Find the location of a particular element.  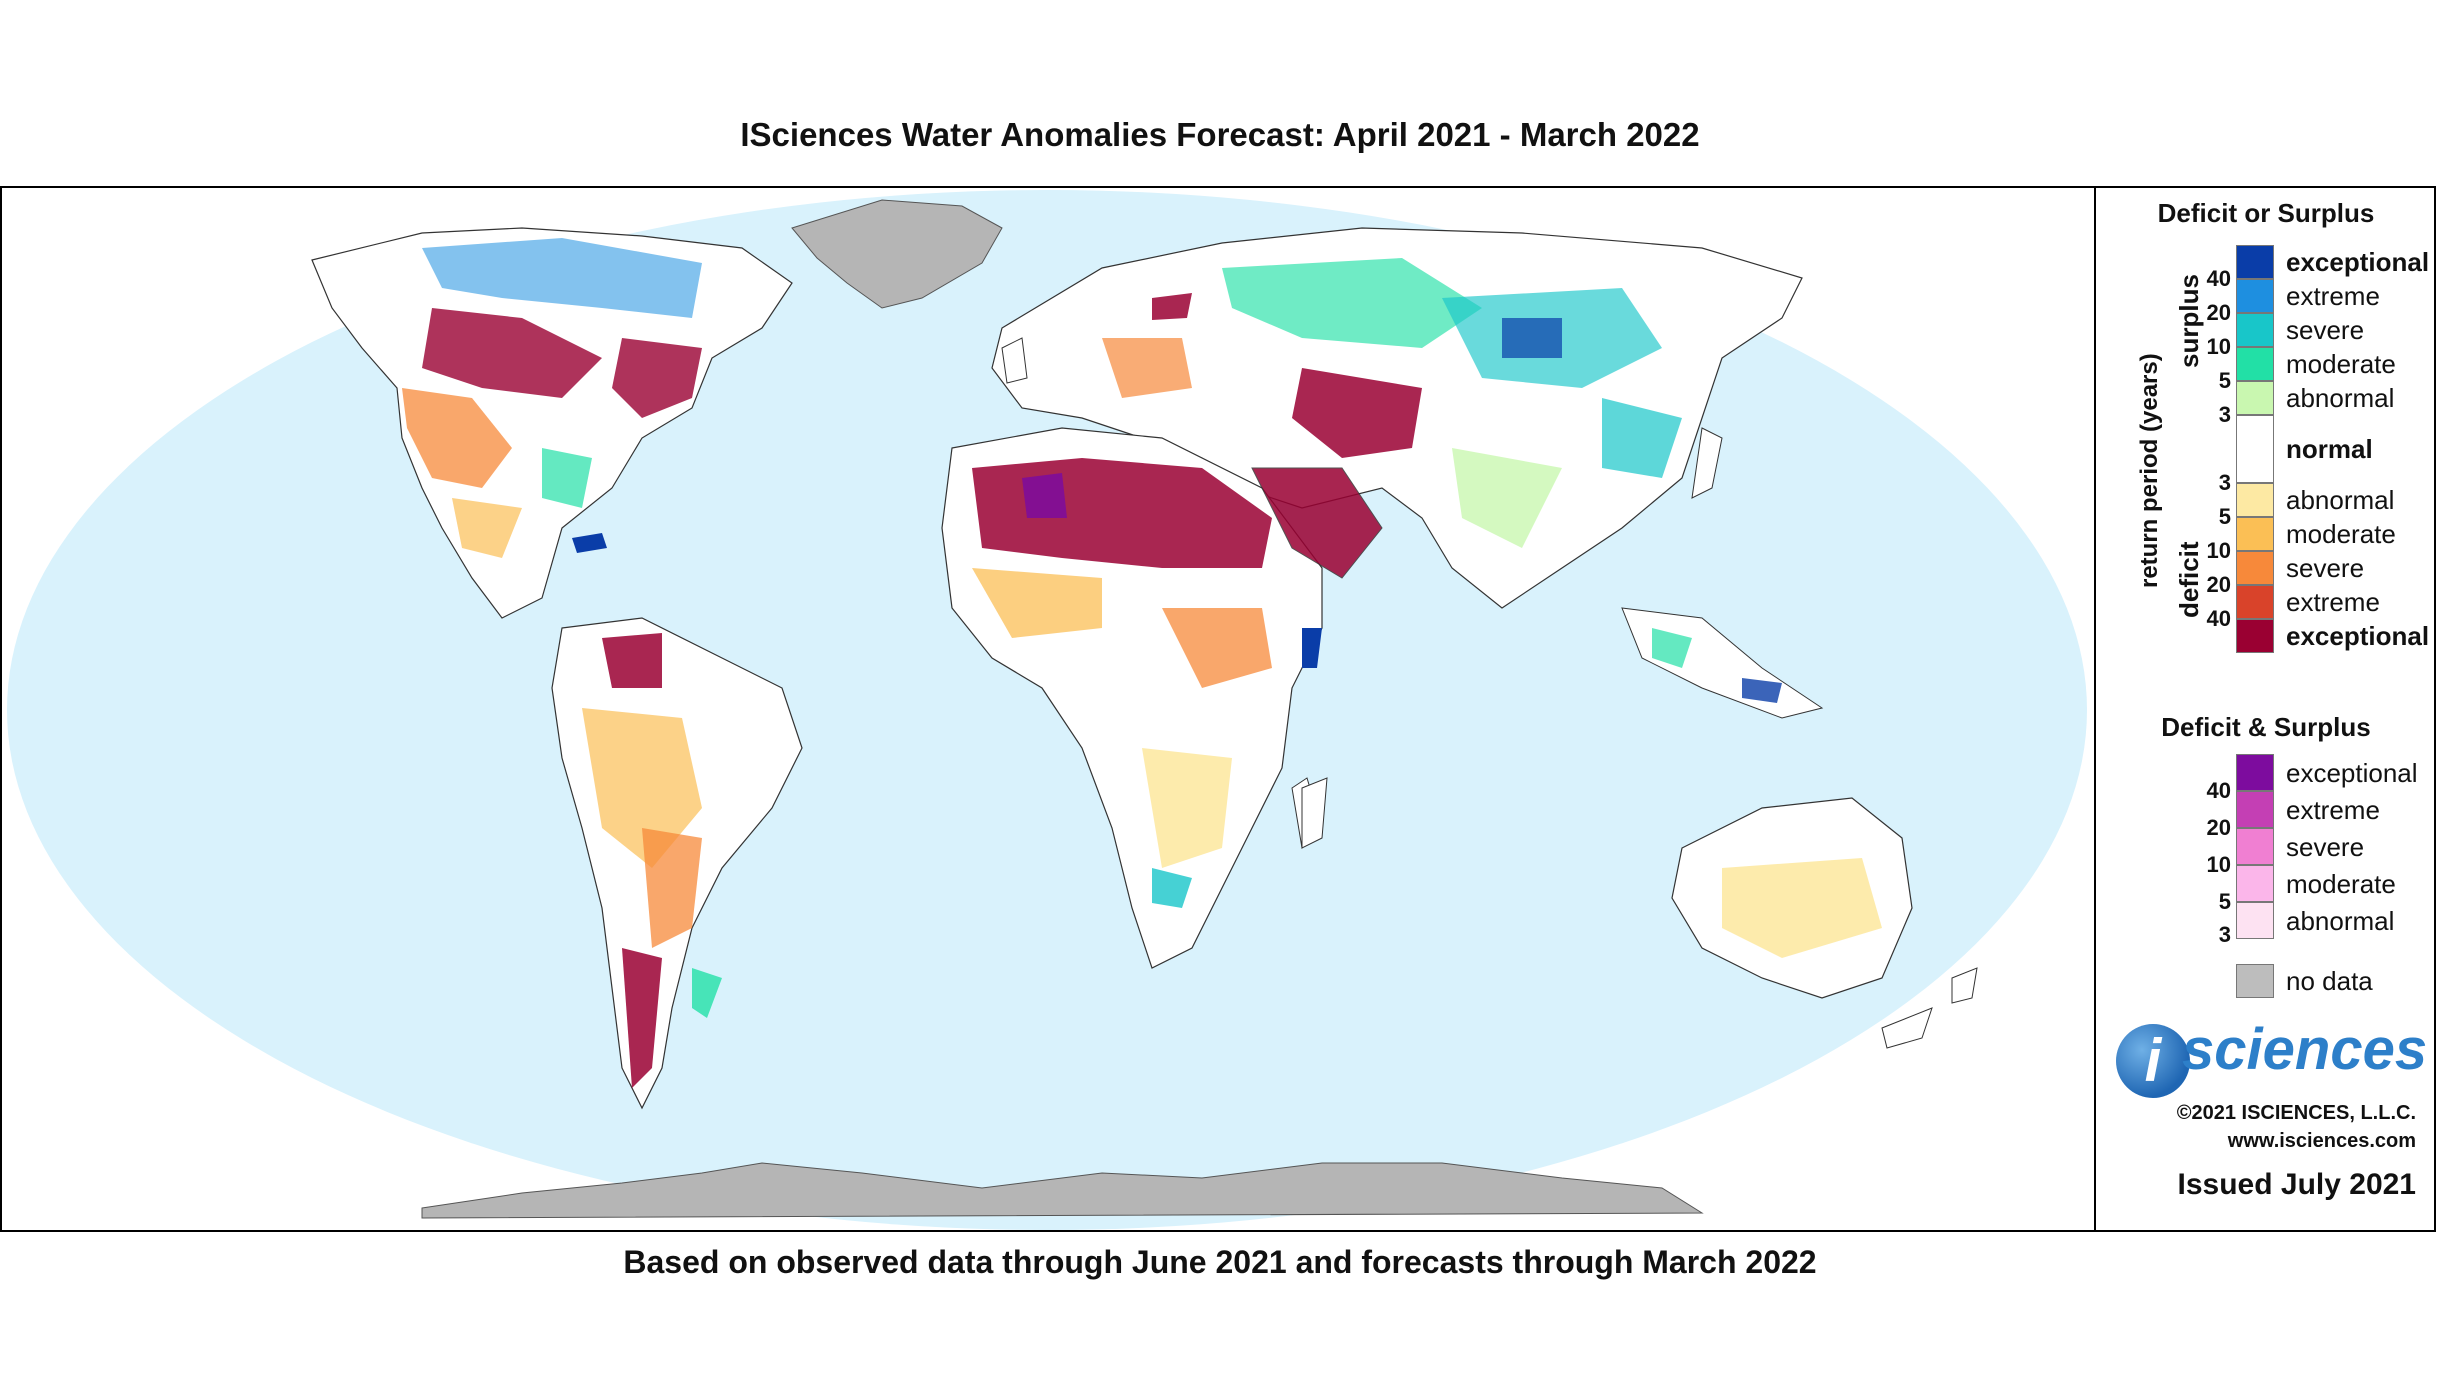

swatch-both-abnormal is located at coordinates (2255, 920).